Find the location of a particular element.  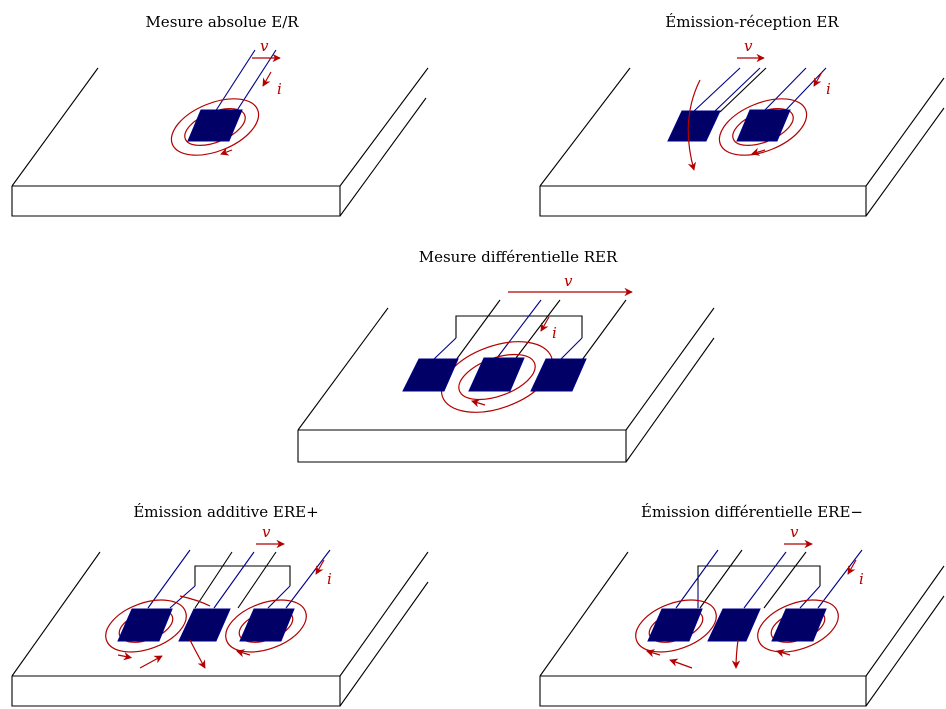

coil is located at coordinates (215, 125).